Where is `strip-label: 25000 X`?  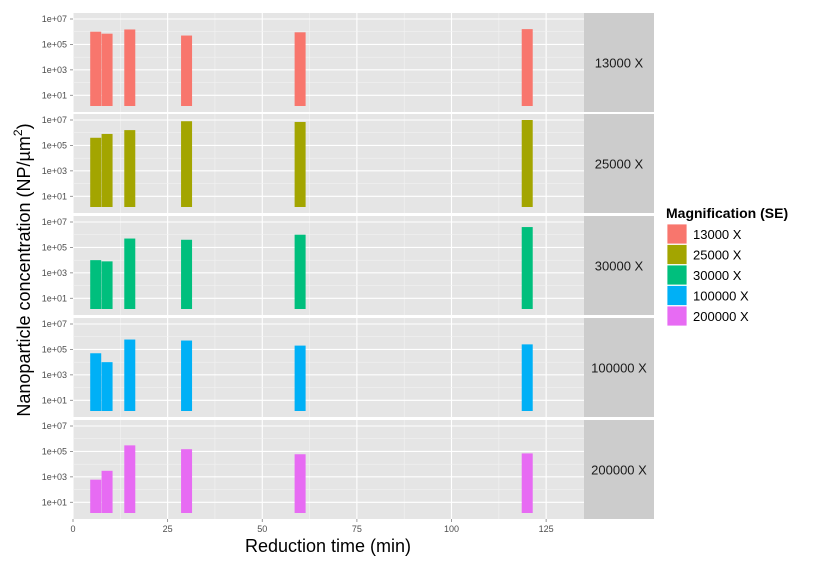 strip-label: 25000 X is located at coordinates (619, 164).